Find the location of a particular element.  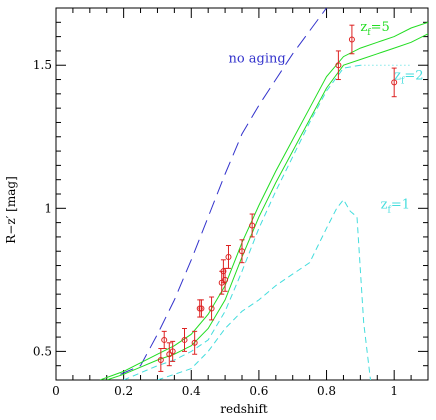

label-no-aging: no aging is located at coordinates (256, 58).